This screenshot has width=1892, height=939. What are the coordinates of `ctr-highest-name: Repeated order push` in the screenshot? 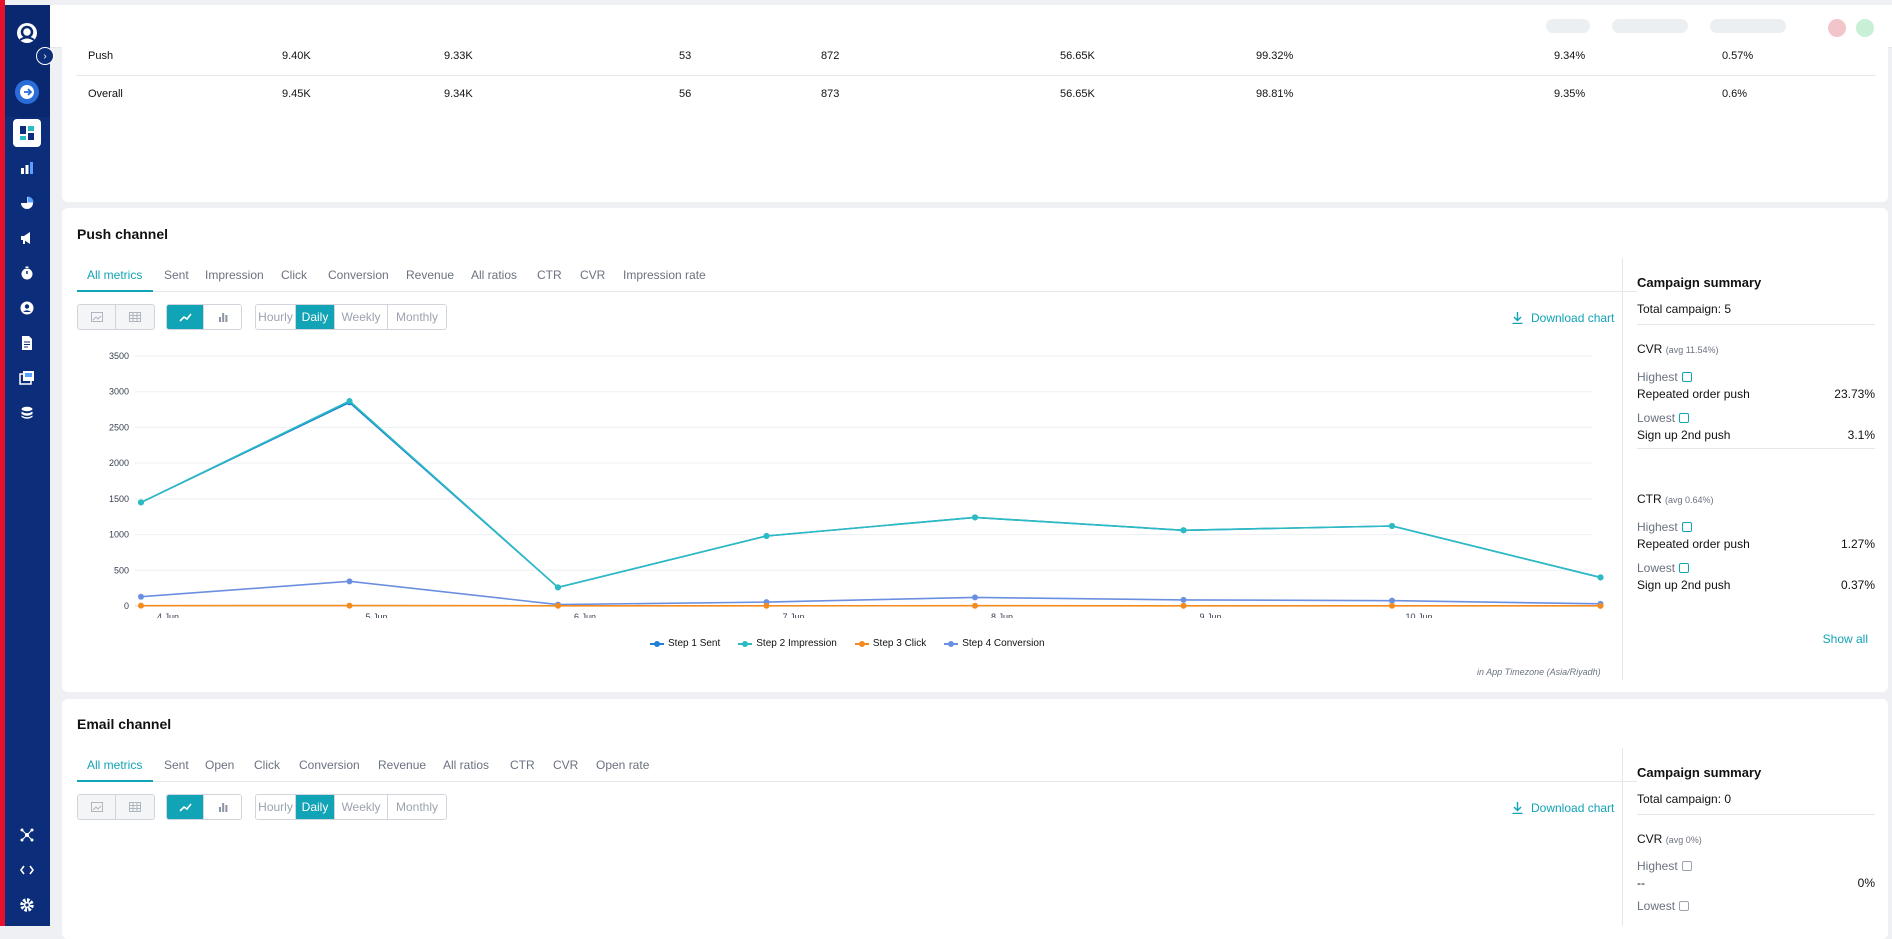 It's located at (1693, 544).